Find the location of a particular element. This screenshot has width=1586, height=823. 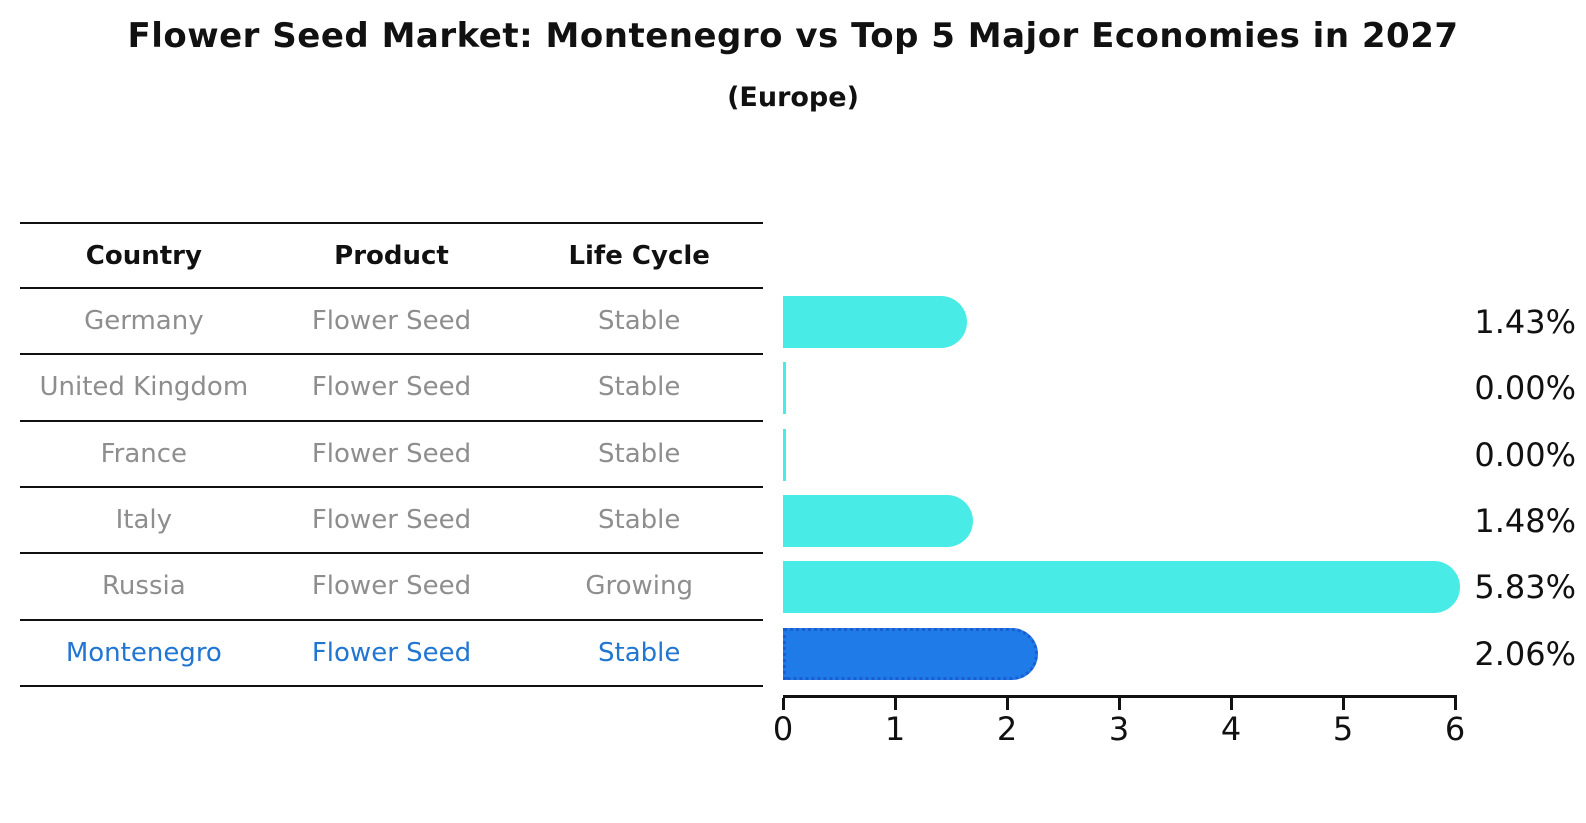

cell-country: United Kingdom is located at coordinates (144, 387).